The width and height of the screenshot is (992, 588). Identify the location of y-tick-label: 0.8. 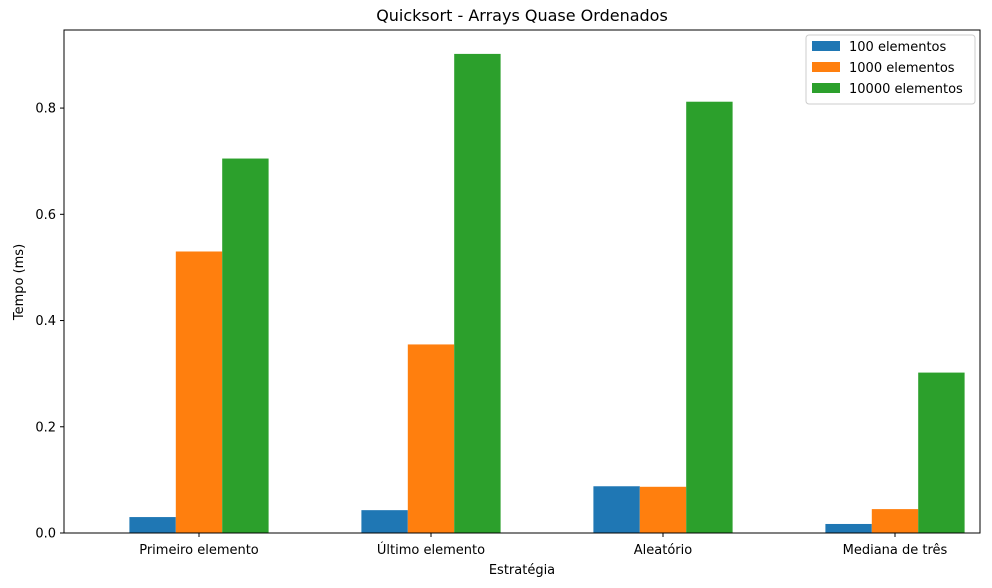
(45, 109).